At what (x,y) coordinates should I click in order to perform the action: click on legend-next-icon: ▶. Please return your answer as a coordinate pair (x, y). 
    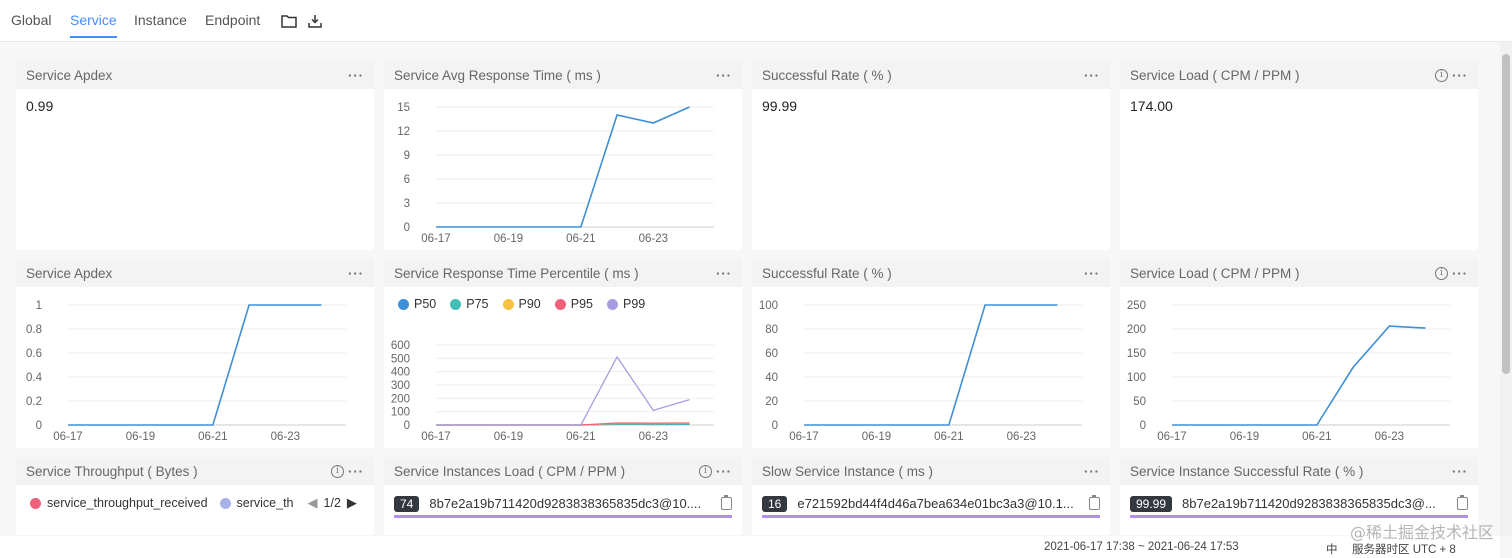
    Looking at the image, I should click on (351, 502).